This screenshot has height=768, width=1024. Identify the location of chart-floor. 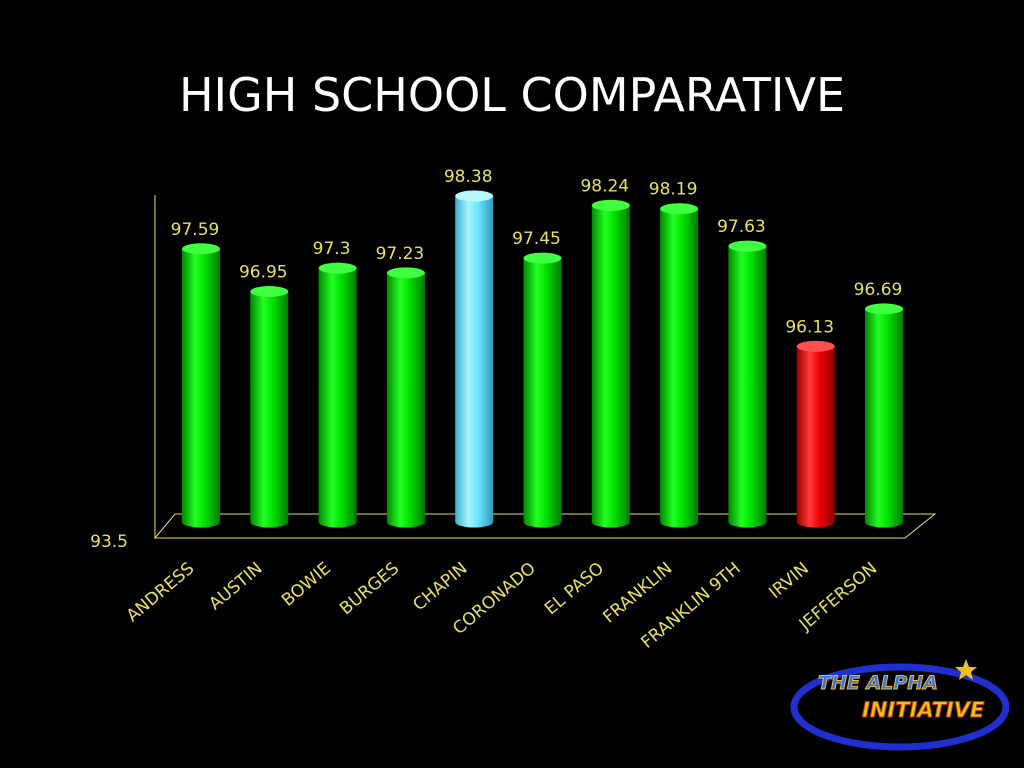
(545, 526).